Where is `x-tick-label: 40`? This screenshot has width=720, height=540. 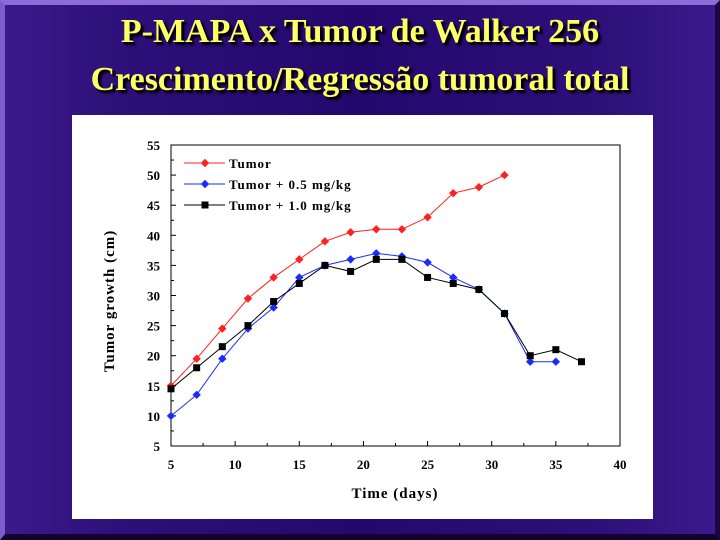 x-tick-label: 40 is located at coordinates (620, 464).